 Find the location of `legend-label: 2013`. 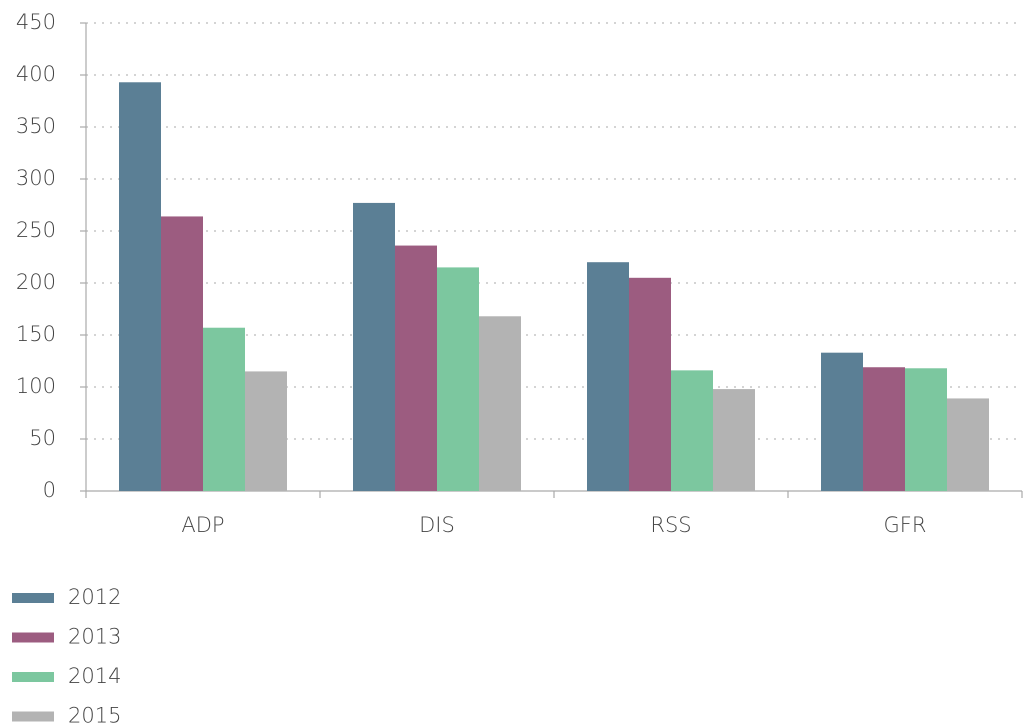

legend-label: 2013 is located at coordinates (94, 637).